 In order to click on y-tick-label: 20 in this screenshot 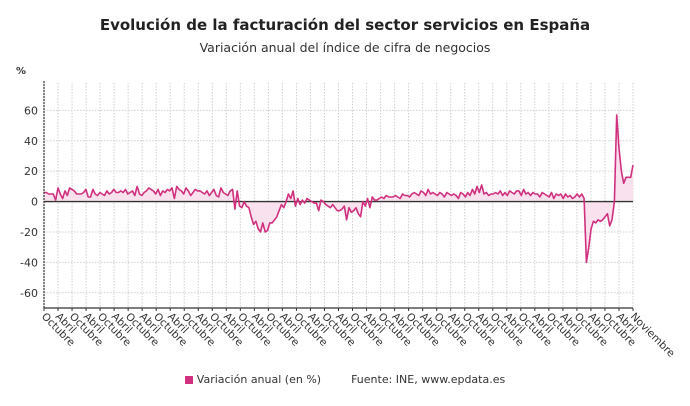, I will do `click(31, 171)`.